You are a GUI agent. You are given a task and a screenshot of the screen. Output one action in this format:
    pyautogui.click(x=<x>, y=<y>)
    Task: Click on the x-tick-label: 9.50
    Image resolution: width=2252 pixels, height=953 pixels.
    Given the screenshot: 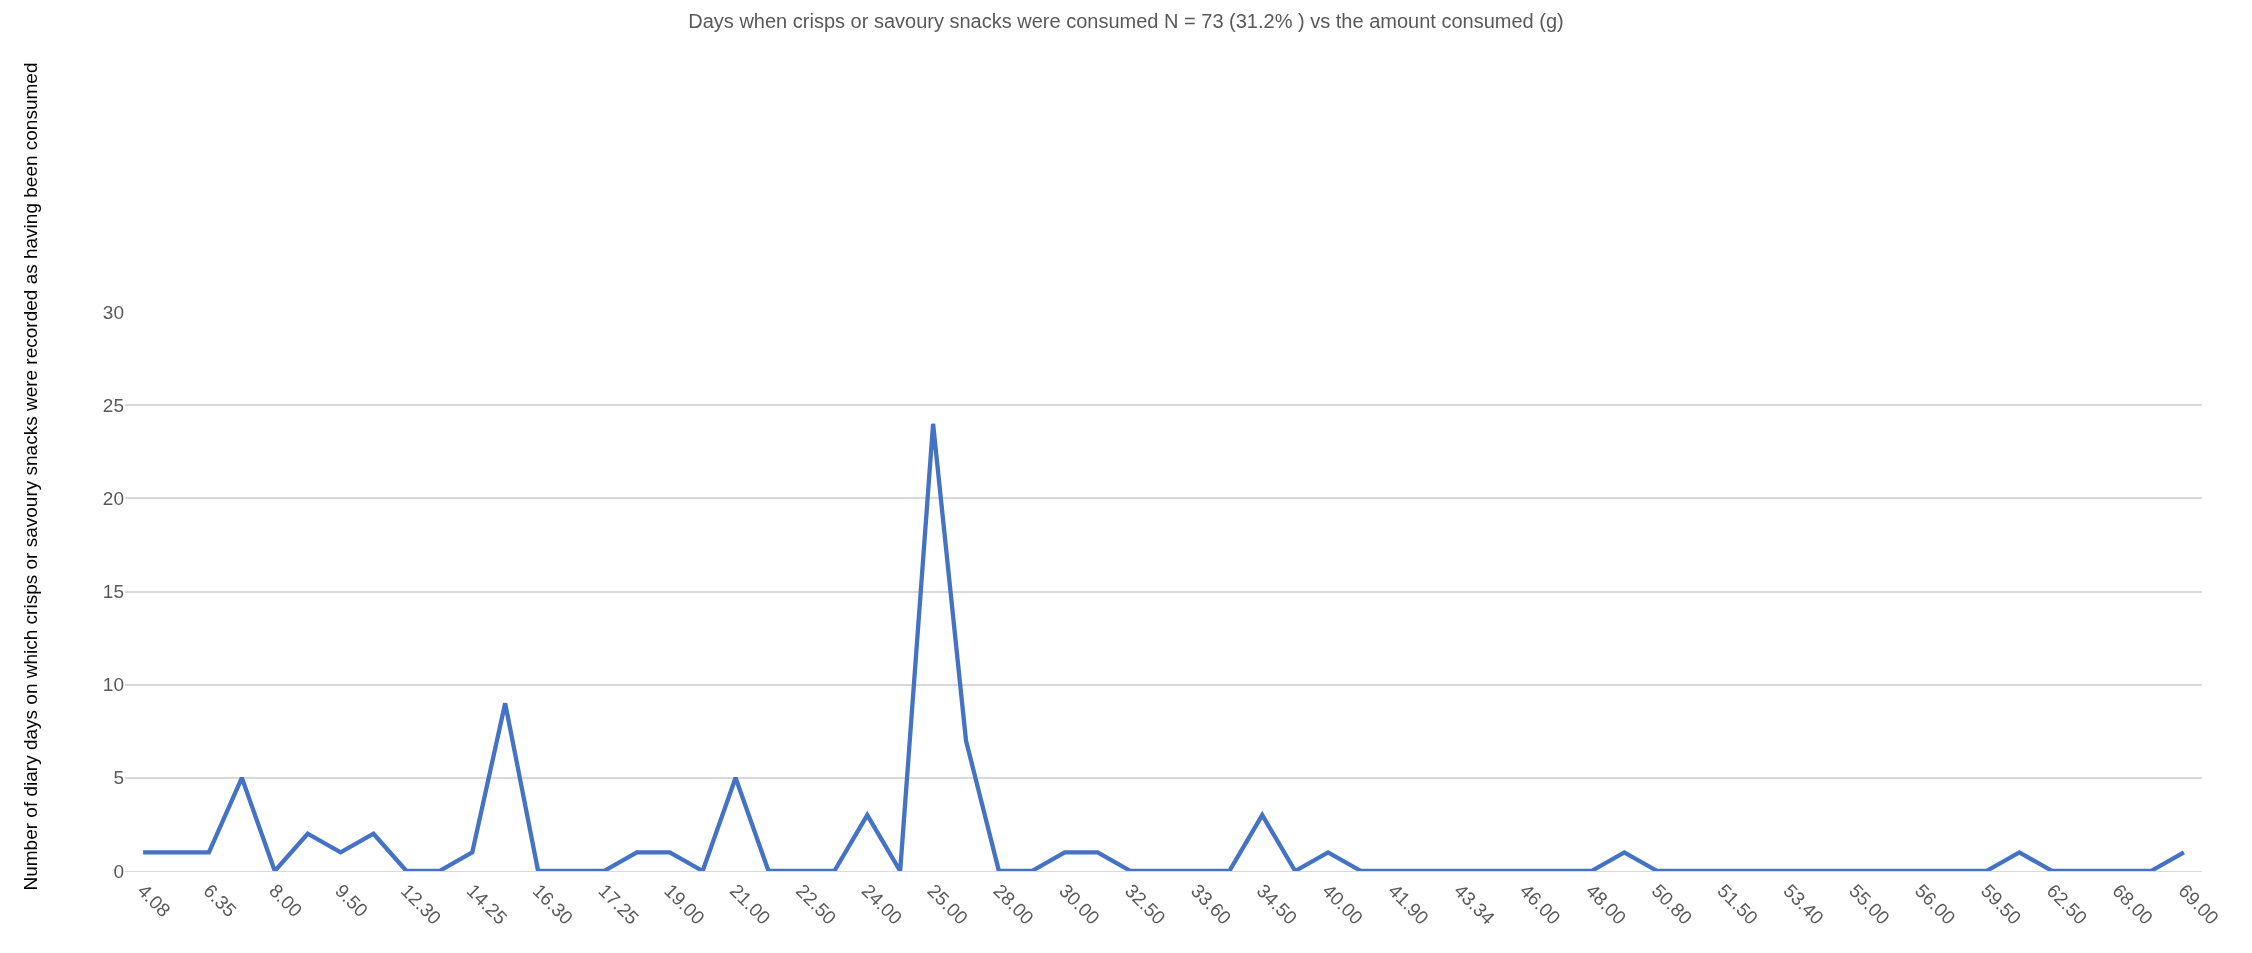 What is the action you would take?
    pyautogui.click(x=352, y=900)
    